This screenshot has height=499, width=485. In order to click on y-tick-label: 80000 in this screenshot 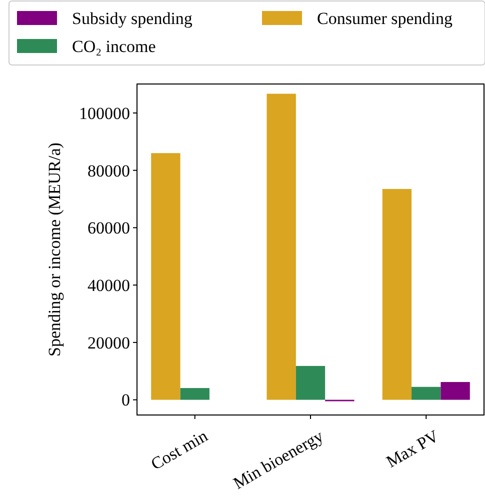, I will do `click(109, 170)`.